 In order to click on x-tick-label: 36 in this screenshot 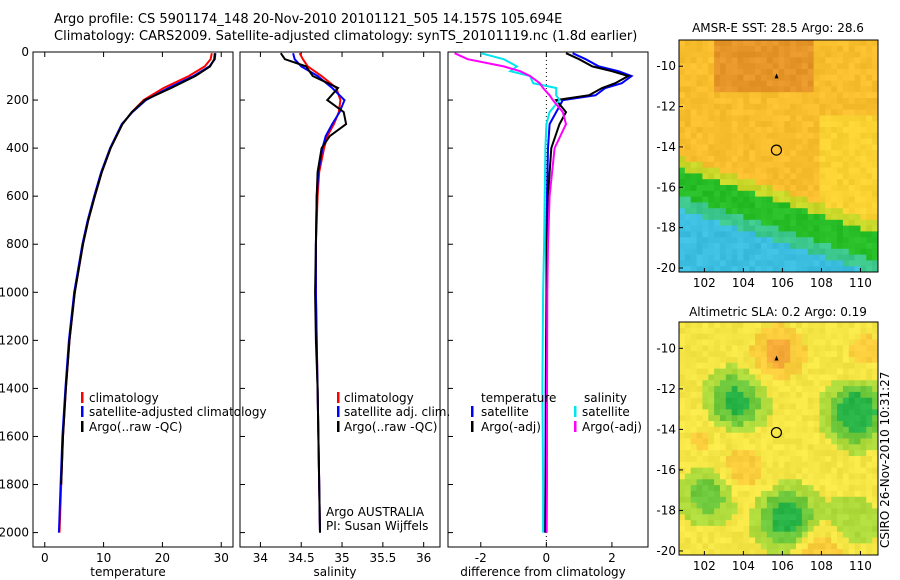, I will do `click(423, 558)`.